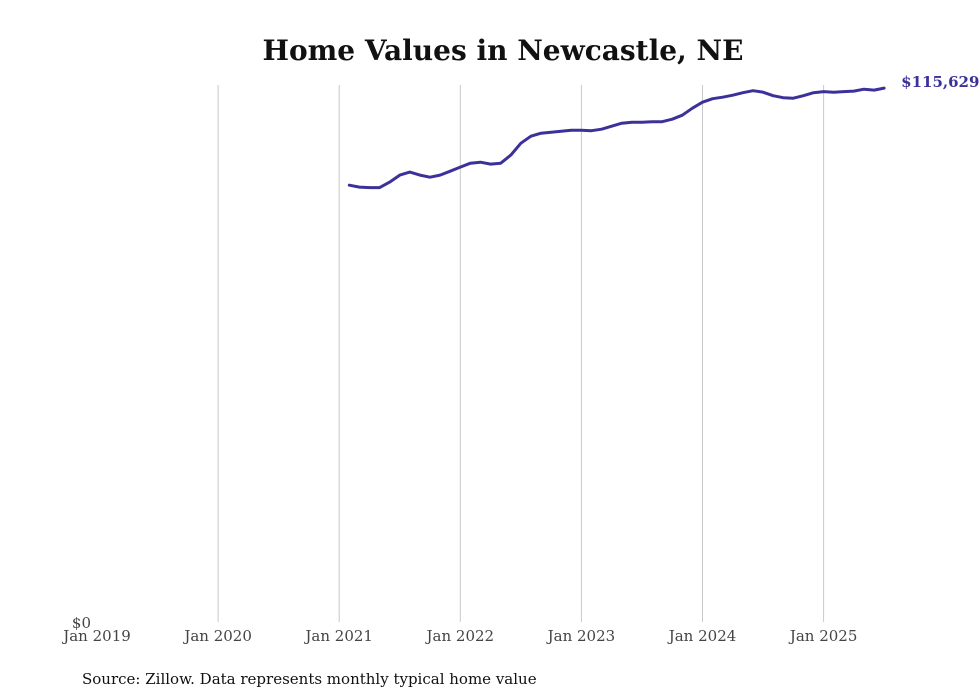 This screenshot has height=699, width=980. Describe the element at coordinates (581, 636) in the screenshot. I see `x-tick-label: Jan 2023` at that location.